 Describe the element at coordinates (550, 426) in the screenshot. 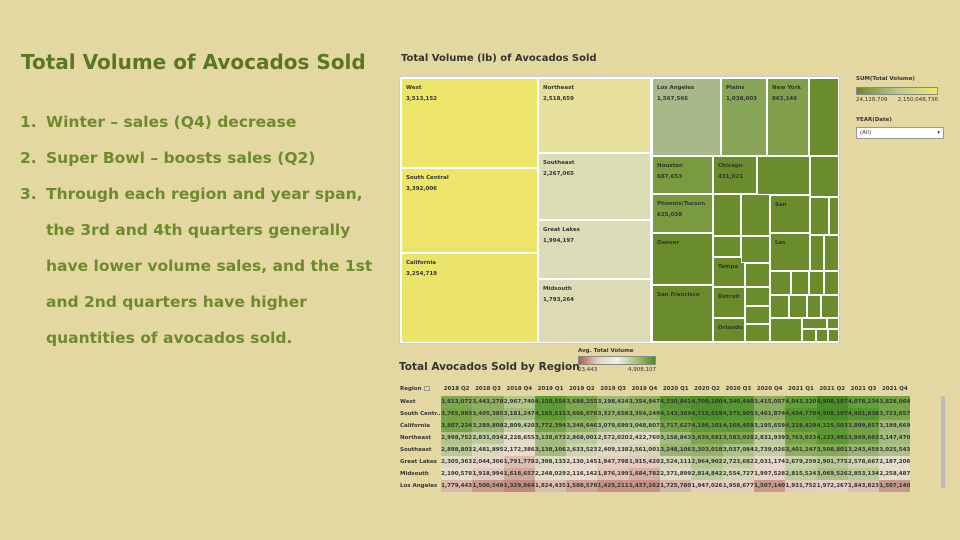

I see `heatmap-cell: 3,772,394` at that location.